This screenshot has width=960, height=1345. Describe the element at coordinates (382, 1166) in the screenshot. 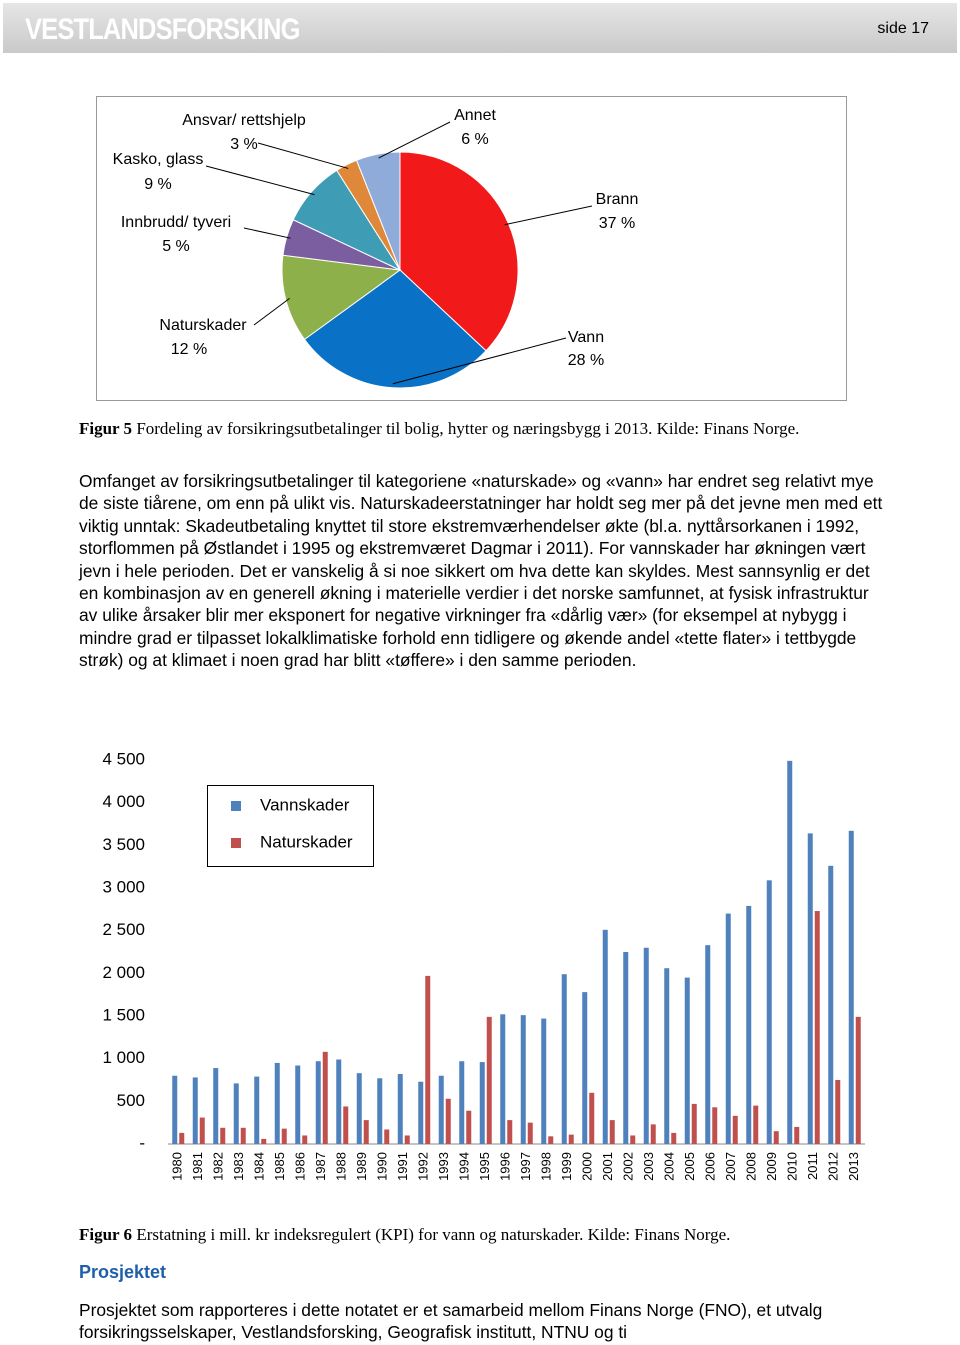

I see `x-tick-label: 1990` at that location.